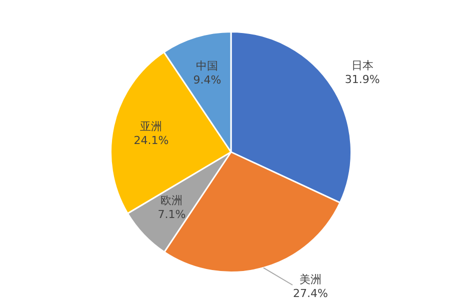 The image size is (467, 303). I want to click on slice-label: 亚洲, so click(151, 126).